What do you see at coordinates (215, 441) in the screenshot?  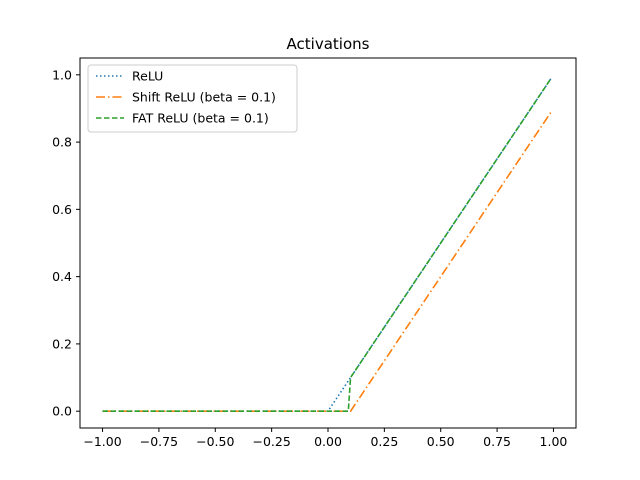 I see `x-tick-label: −0.50` at bounding box center [215, 441].